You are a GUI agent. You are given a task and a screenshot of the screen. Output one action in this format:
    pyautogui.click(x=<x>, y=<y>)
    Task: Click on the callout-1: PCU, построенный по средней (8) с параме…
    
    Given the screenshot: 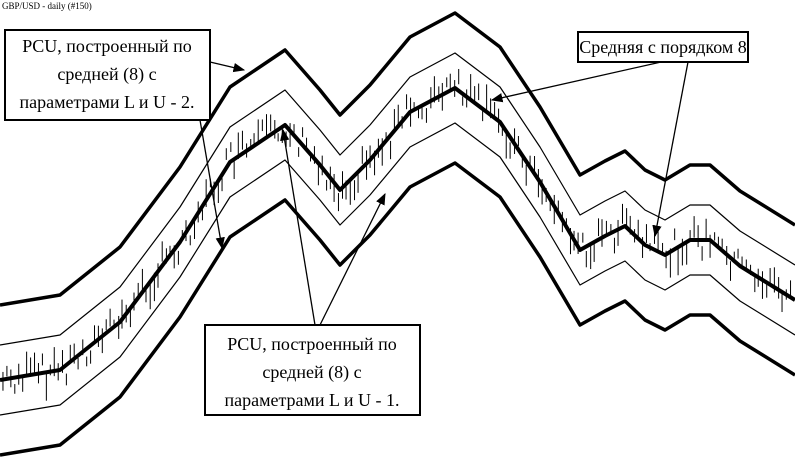 What is the action you would take?
    pyautogui.click(x=107, y=75)
    